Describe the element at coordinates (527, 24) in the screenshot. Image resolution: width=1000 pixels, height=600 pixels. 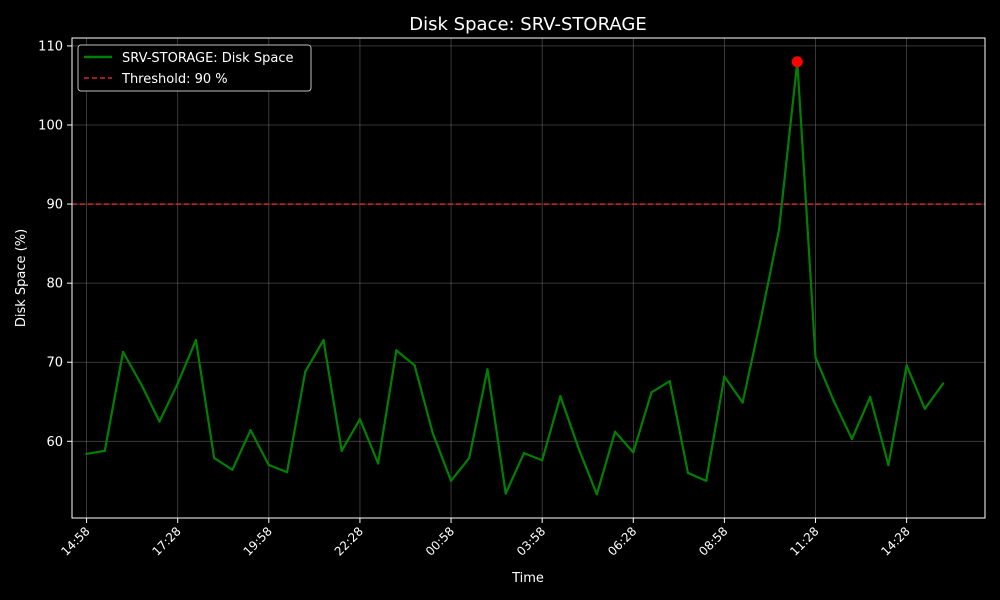
I see `chart-title: Disk Space: SRV-STORAGE` at that location.